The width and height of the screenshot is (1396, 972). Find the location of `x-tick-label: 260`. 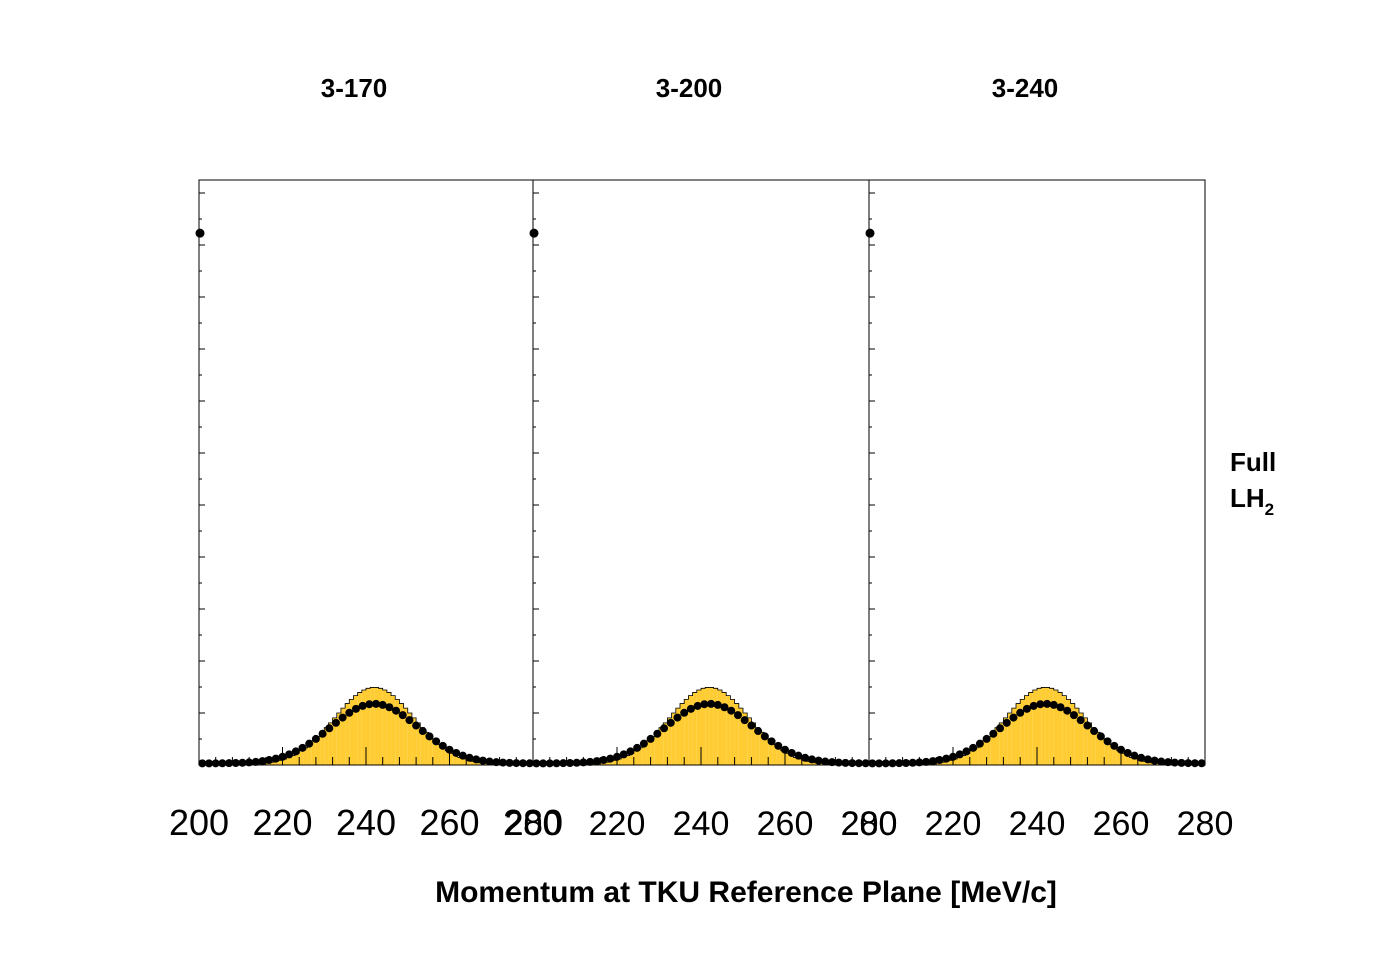

x-tick-label: 260 is located at coordinates (785, 824).